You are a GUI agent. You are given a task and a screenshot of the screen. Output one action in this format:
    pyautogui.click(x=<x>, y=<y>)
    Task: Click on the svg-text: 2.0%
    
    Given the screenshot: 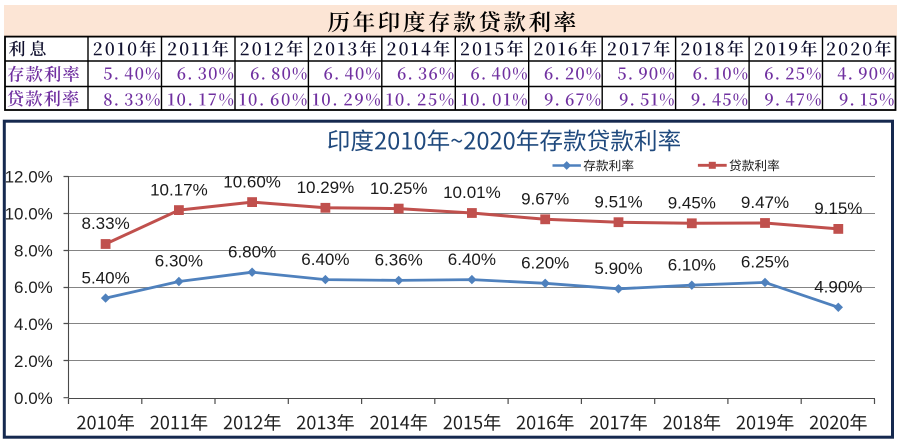 What is the action you would take?
    pyautogui.click(x=33, y=361)
    